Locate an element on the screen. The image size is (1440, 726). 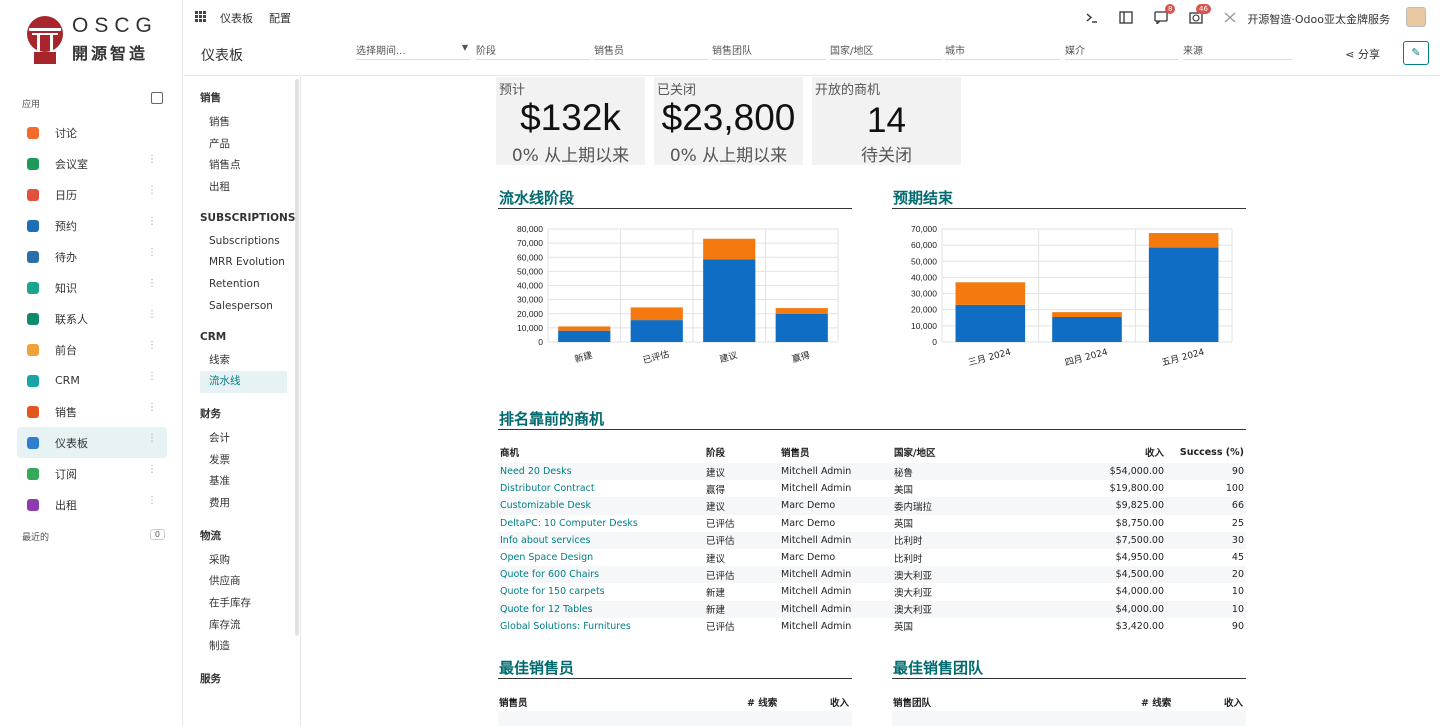
filter-medium: 媒介 is located at coordinates (1122, 51).